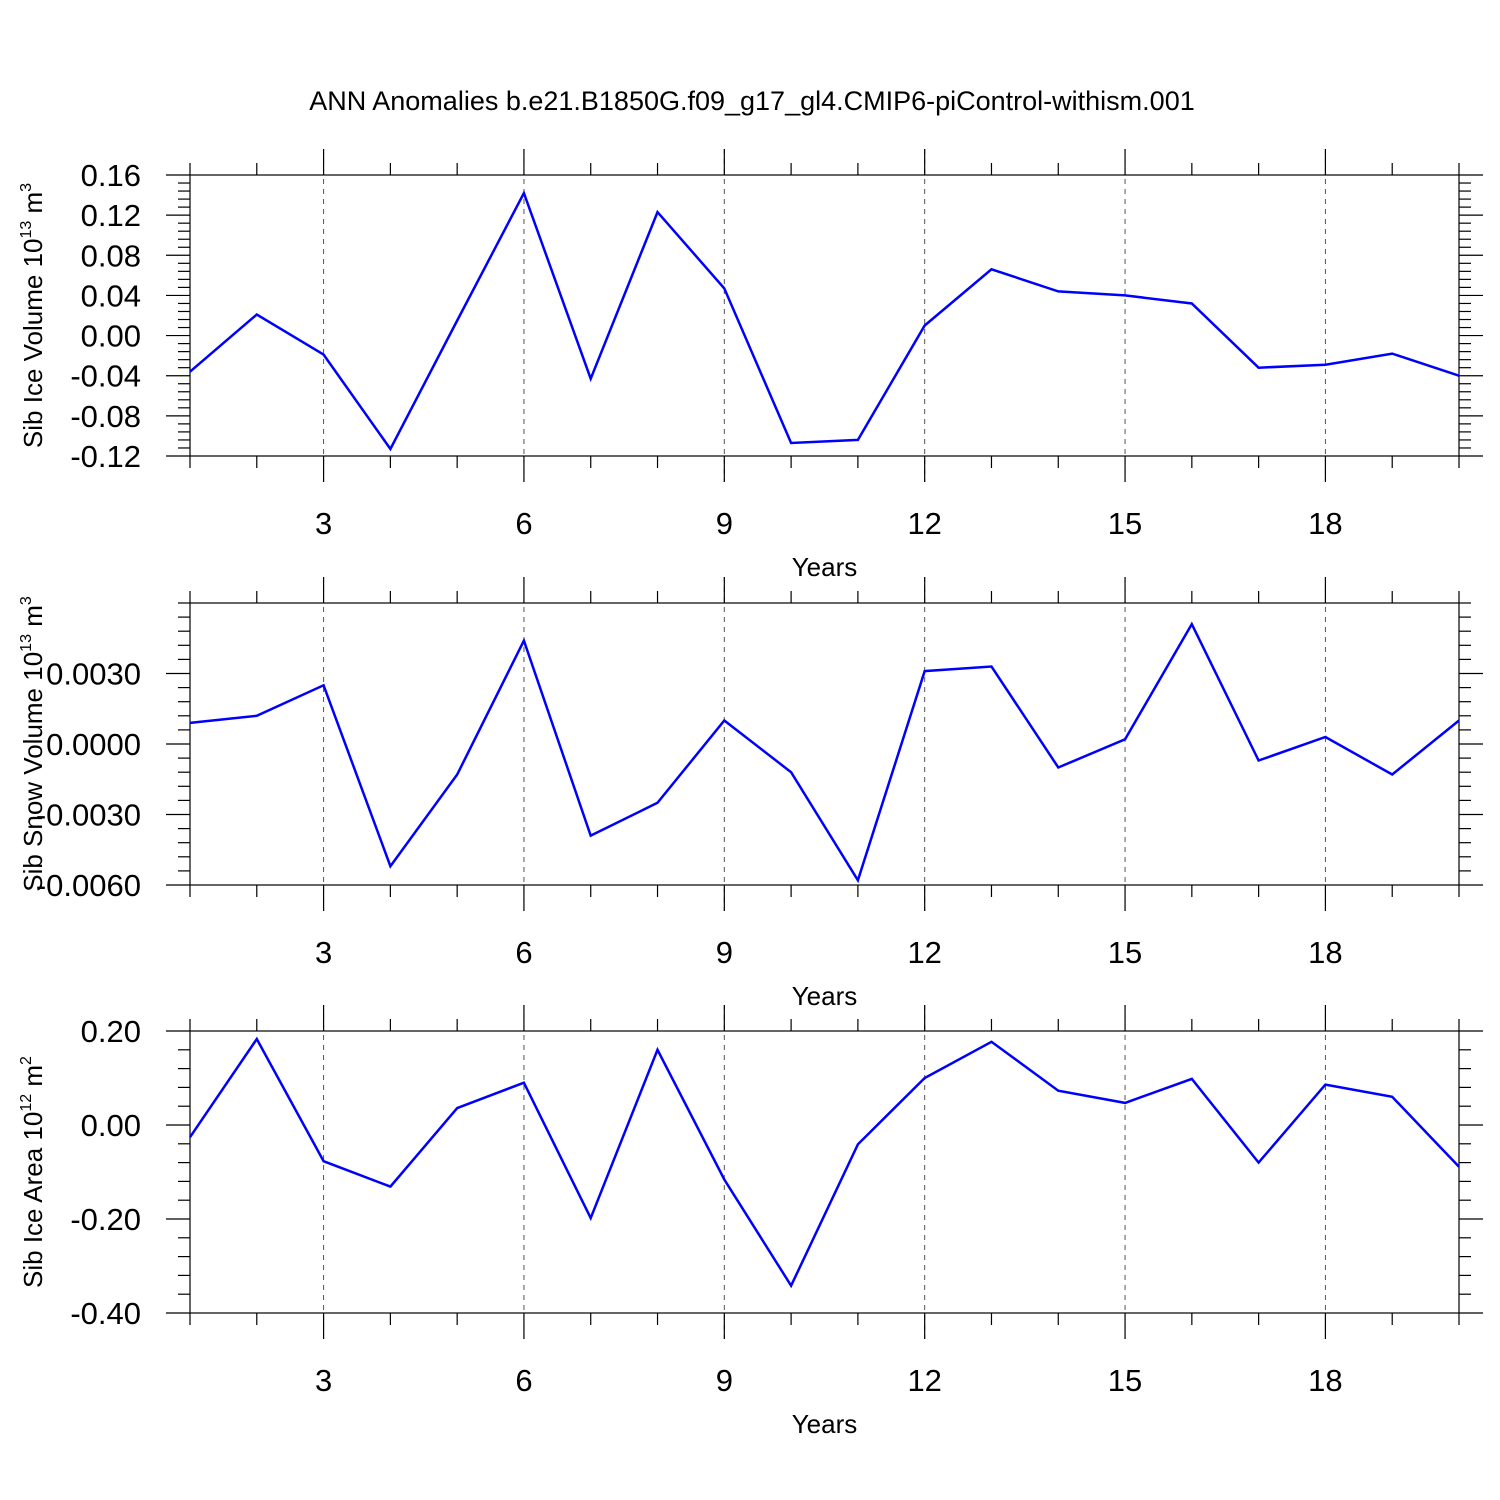 The height and width of the screenshot is (1500, 1500). What do you see at coordinates (111, 215) in the screenshot?
I see `y-tick-label: 0.12` at bounding box center [111, 215].